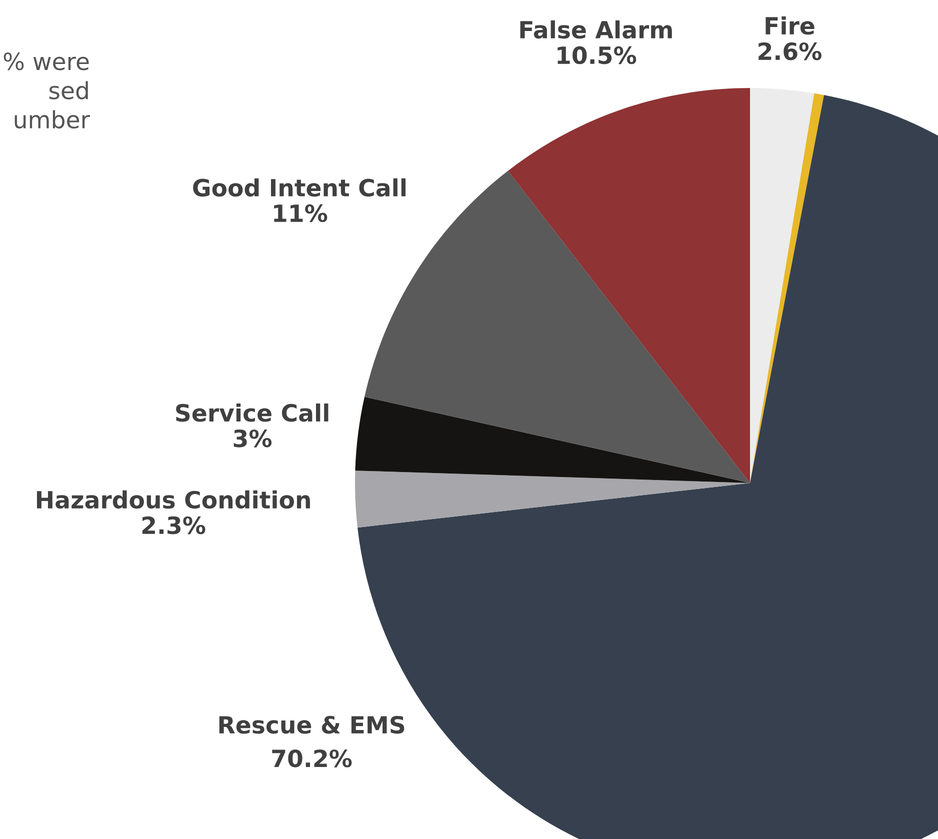 The width and height of the screenshot is (938, 839). I want to click on data-label: 2.3%, so click(174, 525).